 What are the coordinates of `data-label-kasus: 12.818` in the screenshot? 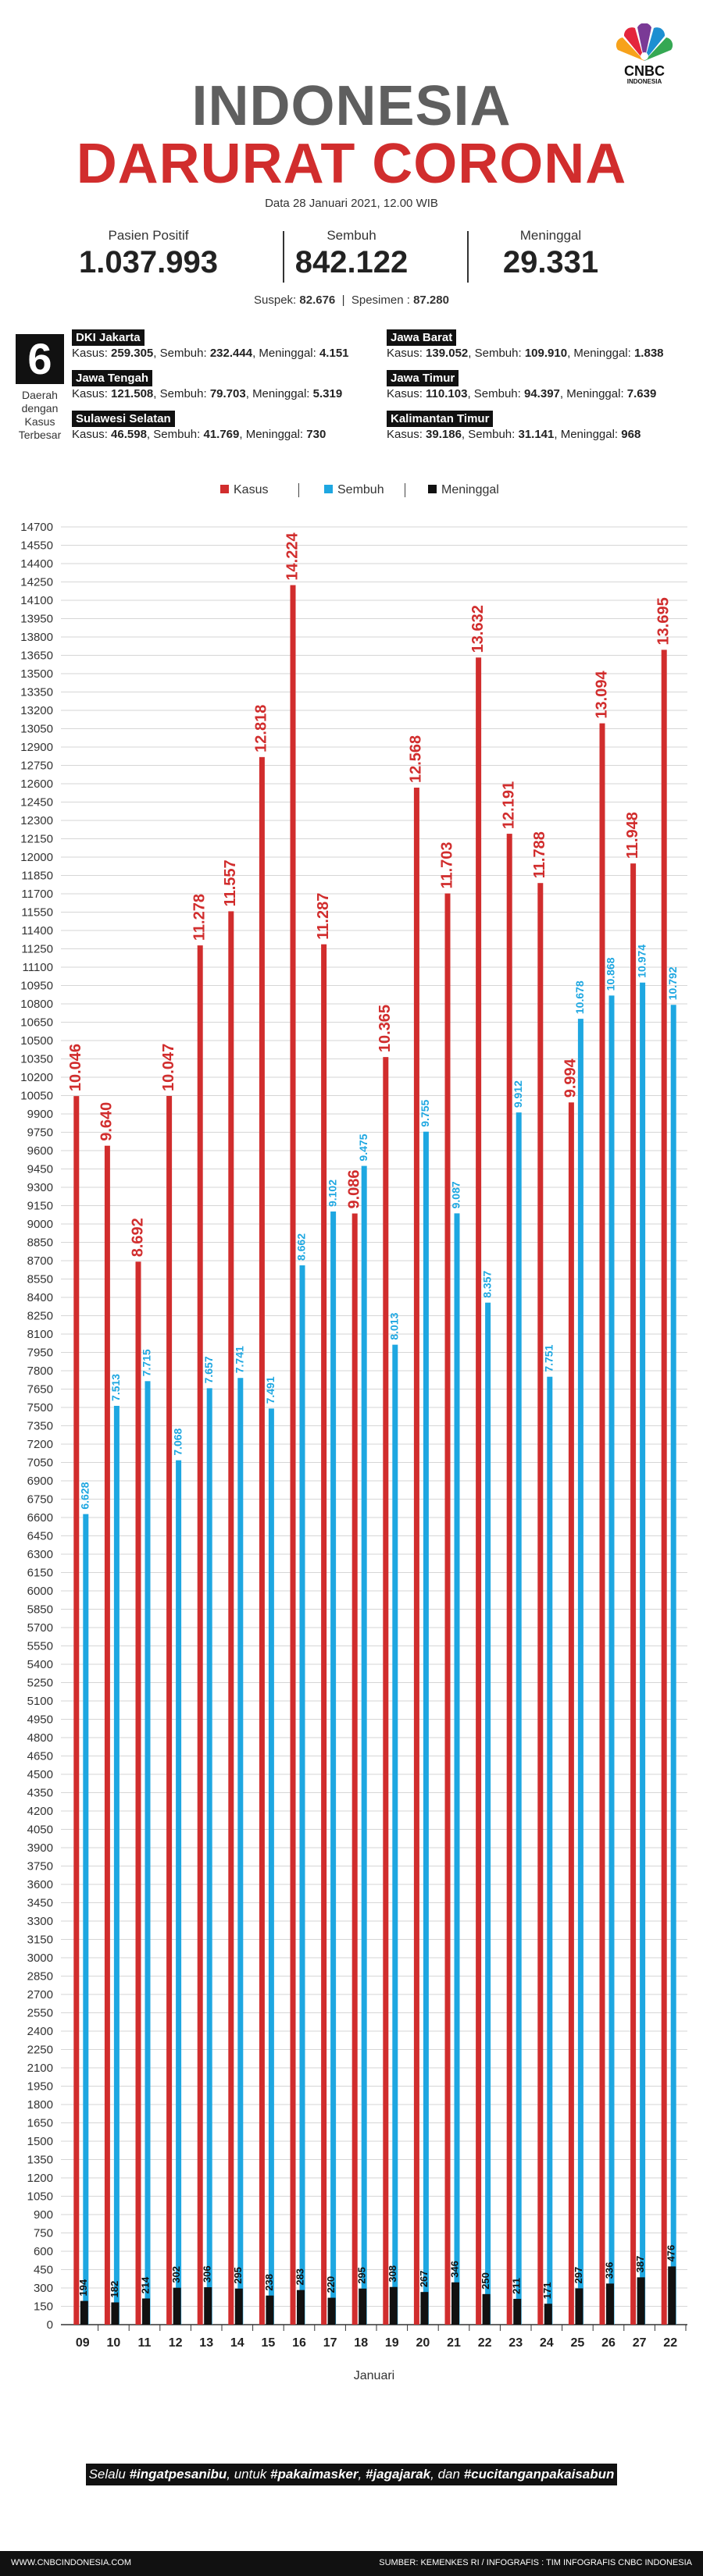 It's located at (261, 729).